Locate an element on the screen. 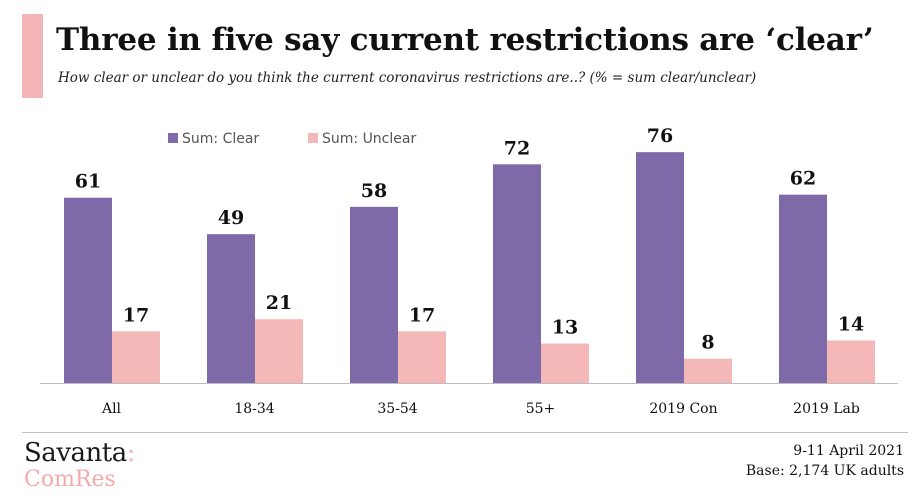 The width and height of the screenshot is (920, 502). x-tick-label: 18-34 is located at coordinates (254, 409).